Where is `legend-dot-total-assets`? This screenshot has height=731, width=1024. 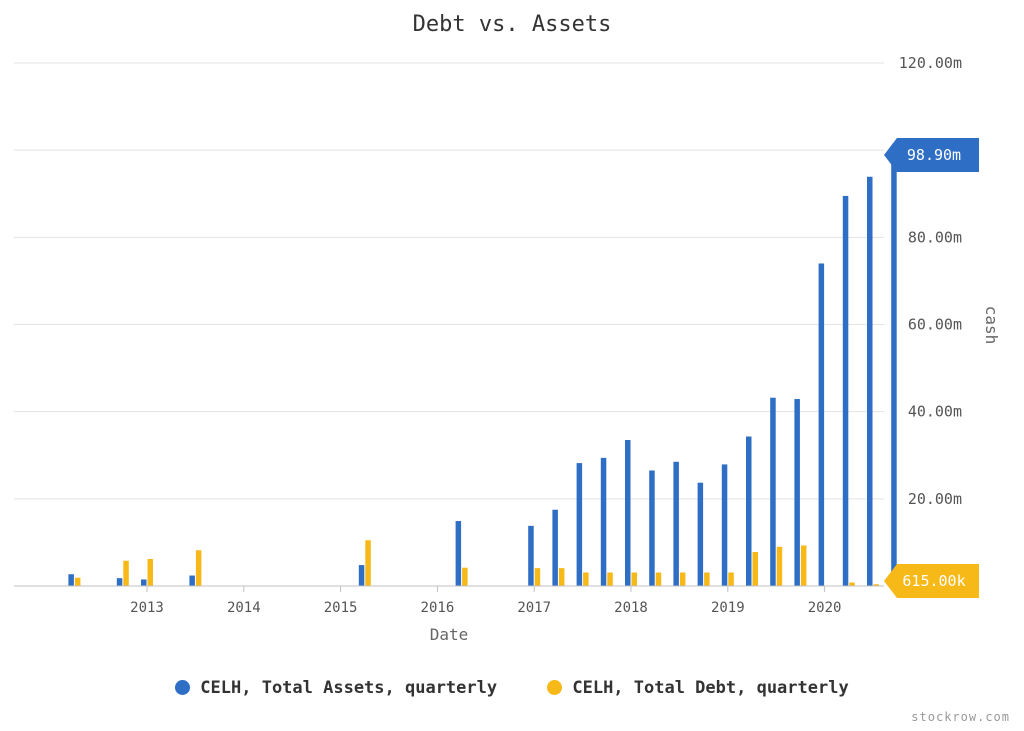 legend-dot-total-assets is located at coordinates (183, 687).